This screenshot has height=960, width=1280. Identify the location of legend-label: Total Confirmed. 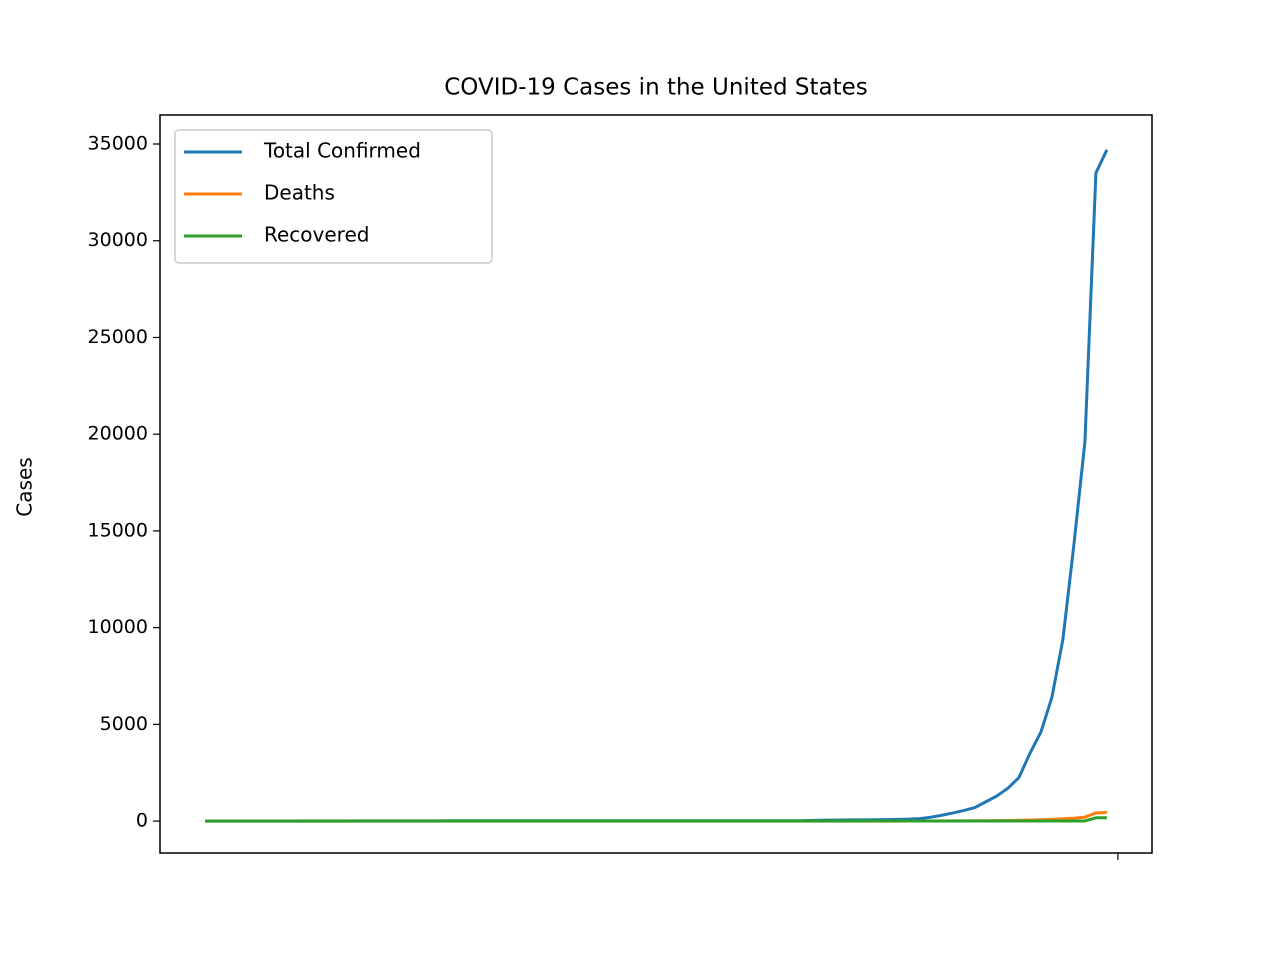
(342, 151).